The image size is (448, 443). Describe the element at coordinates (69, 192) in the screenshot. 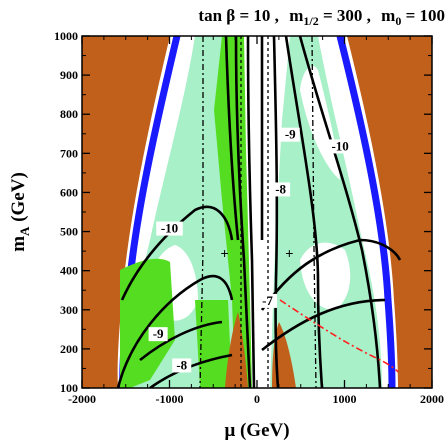

I see `y-tick-label: 600` at that location.